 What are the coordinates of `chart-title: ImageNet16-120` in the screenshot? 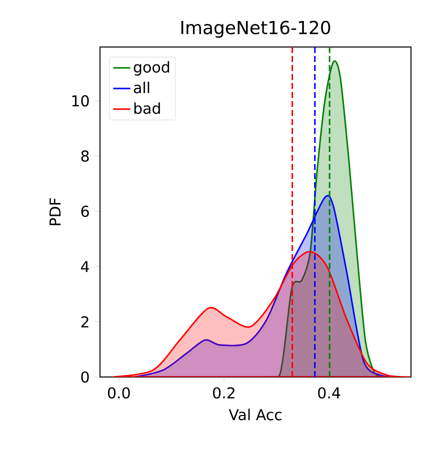 It's located at (255, 29).